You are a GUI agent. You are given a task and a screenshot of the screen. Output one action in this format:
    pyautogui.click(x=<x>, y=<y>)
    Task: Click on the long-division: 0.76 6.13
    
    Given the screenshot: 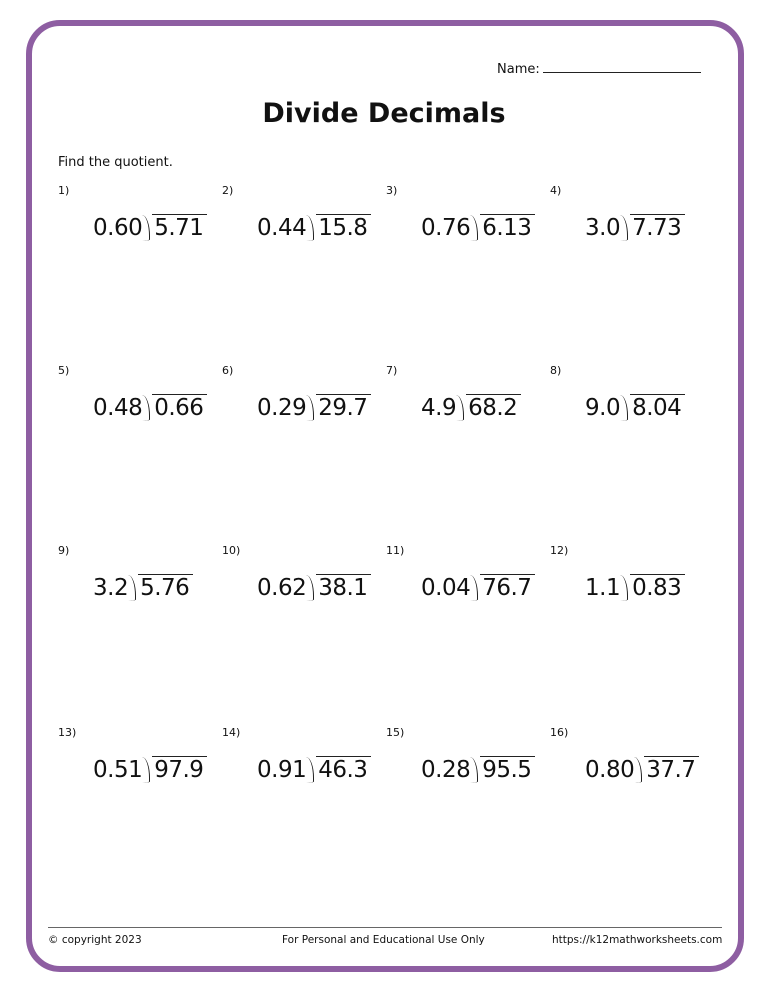 What is the action you would take?
    pyautogui.click(x=478, y=228)
    